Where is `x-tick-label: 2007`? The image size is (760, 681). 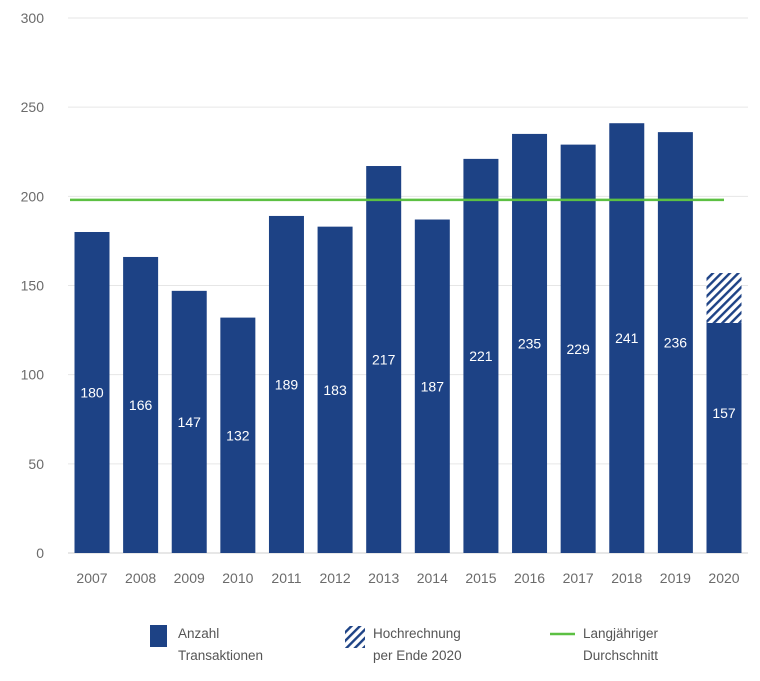
x-tick-label: 2007 is located at coordinates (91, 578).